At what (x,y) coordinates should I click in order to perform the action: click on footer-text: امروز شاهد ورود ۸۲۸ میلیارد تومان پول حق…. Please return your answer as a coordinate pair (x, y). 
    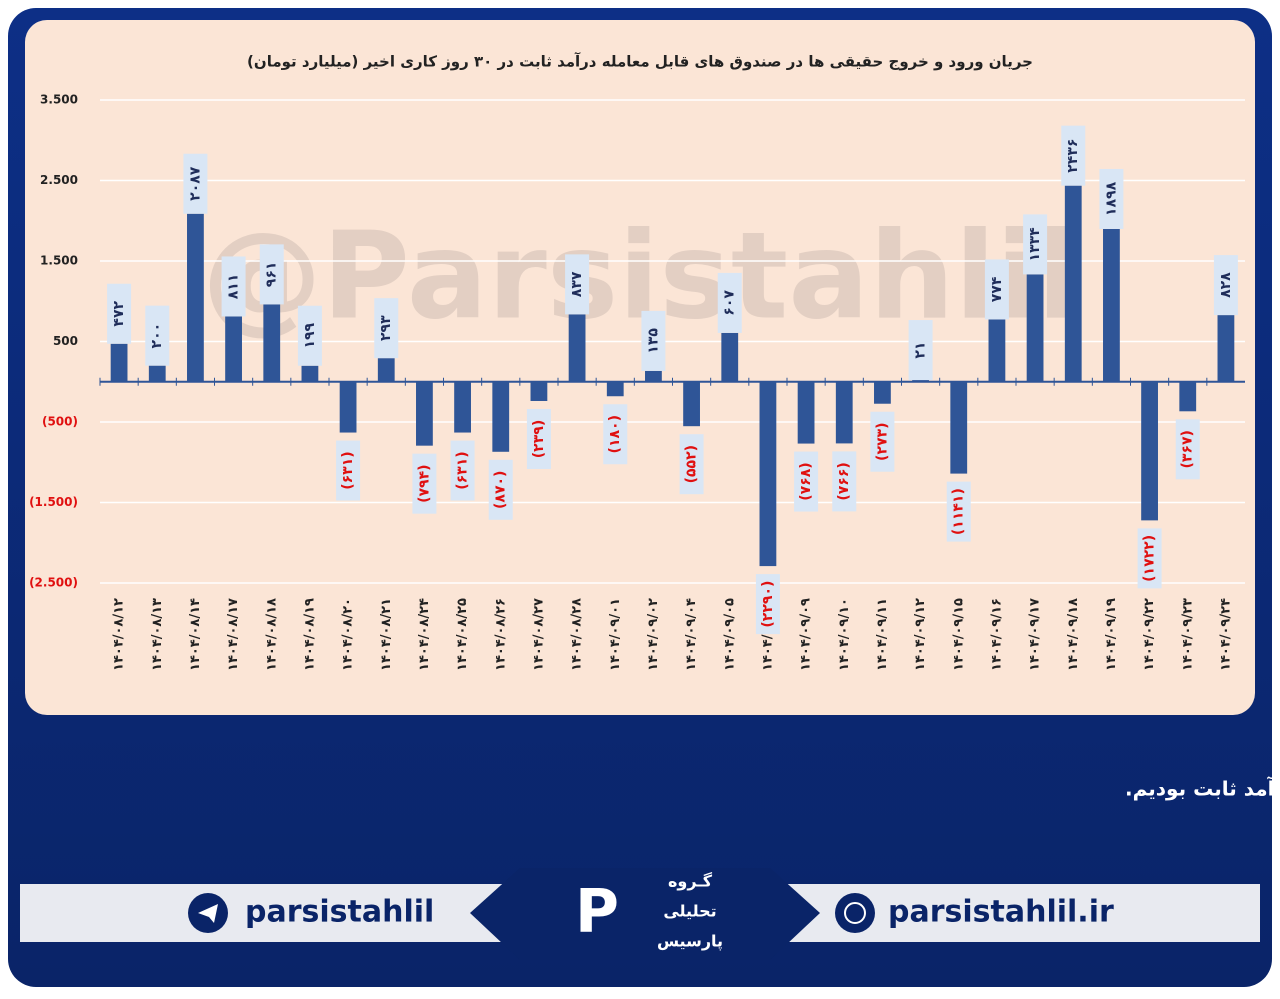
    Looking at the image, I should click on (1202, 789).